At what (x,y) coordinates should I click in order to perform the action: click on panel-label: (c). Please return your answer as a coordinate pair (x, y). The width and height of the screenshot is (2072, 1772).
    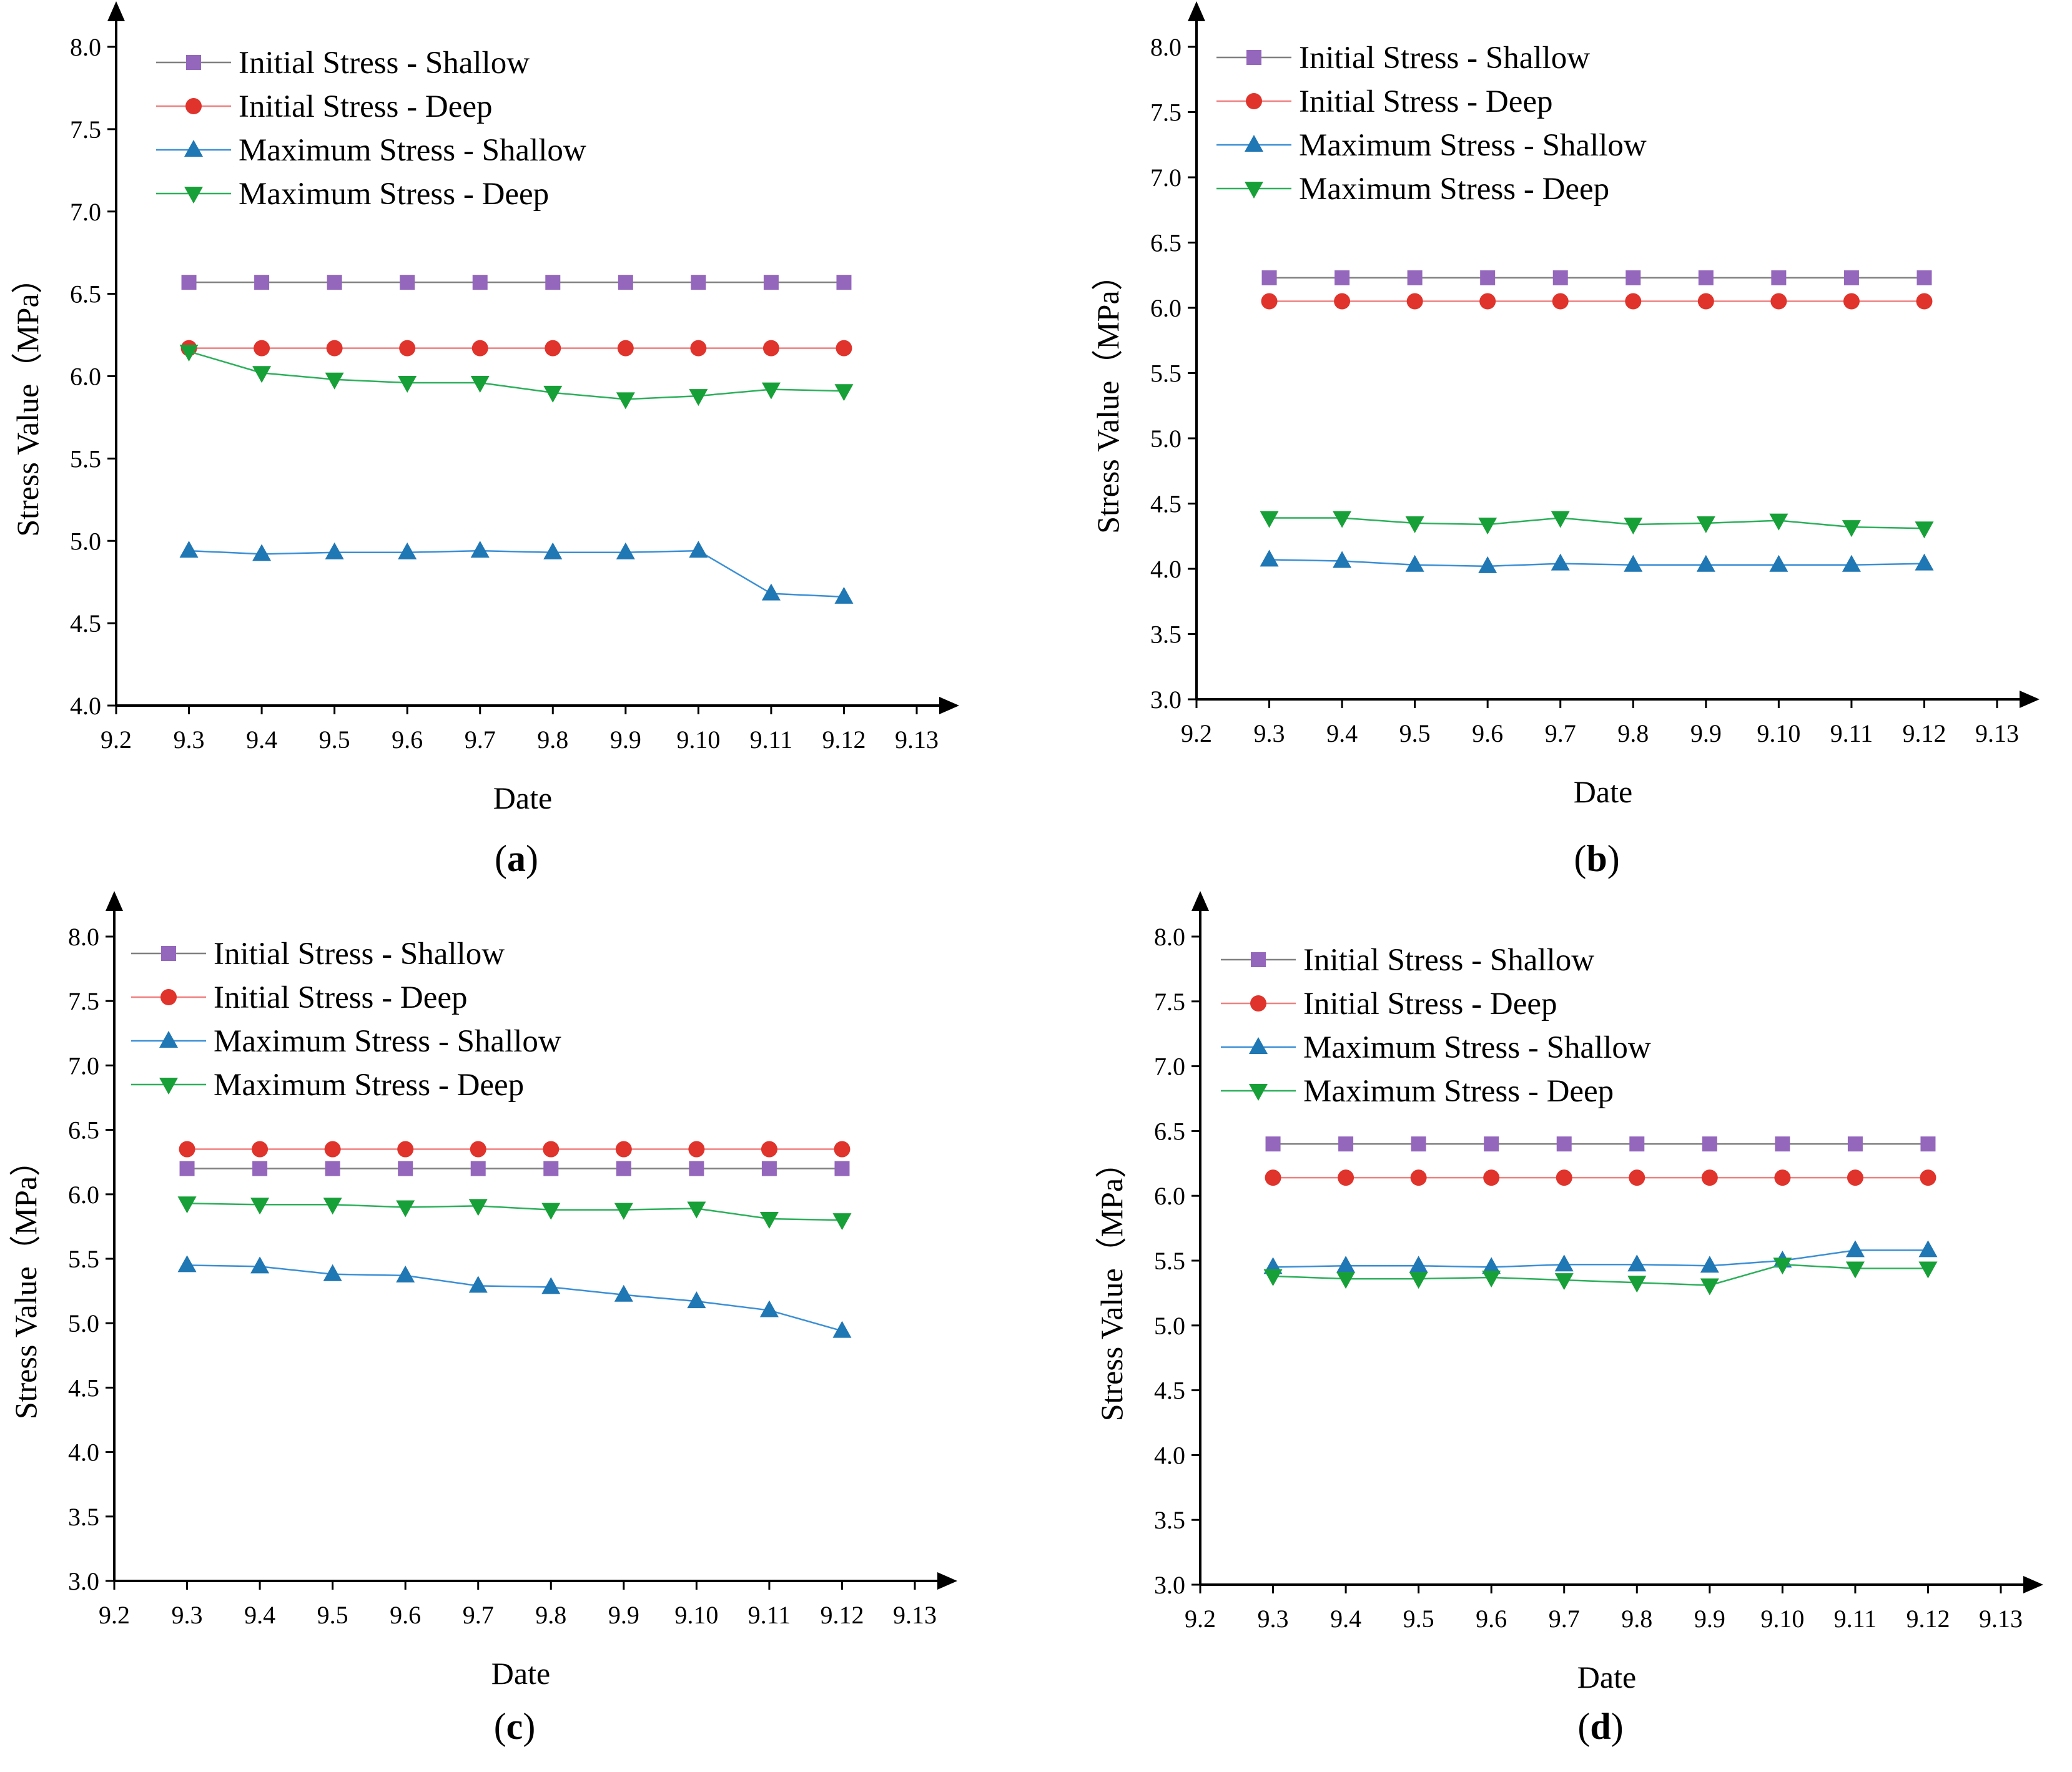
    Looking at the image, I should click on (515, 1727).